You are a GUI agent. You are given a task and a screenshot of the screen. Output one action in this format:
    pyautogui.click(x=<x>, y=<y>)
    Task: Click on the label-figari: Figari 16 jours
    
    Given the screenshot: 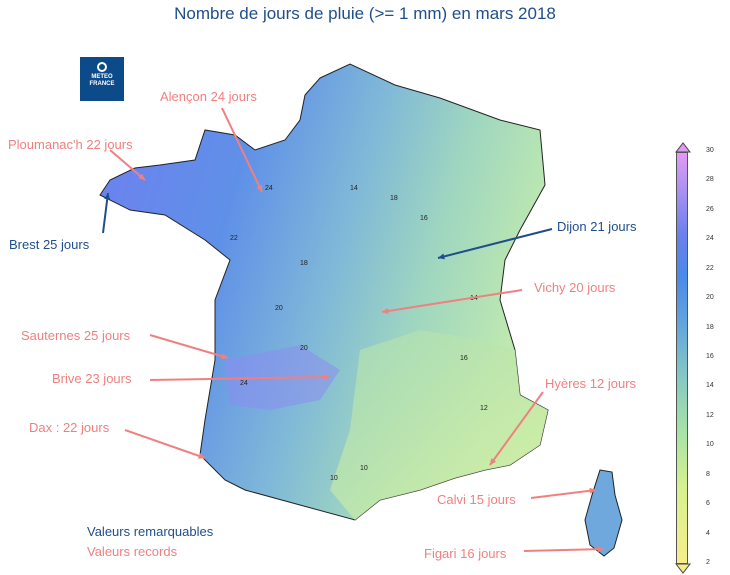 What is the action you would take?
    pyautogui.click(x=465, y=553)
    